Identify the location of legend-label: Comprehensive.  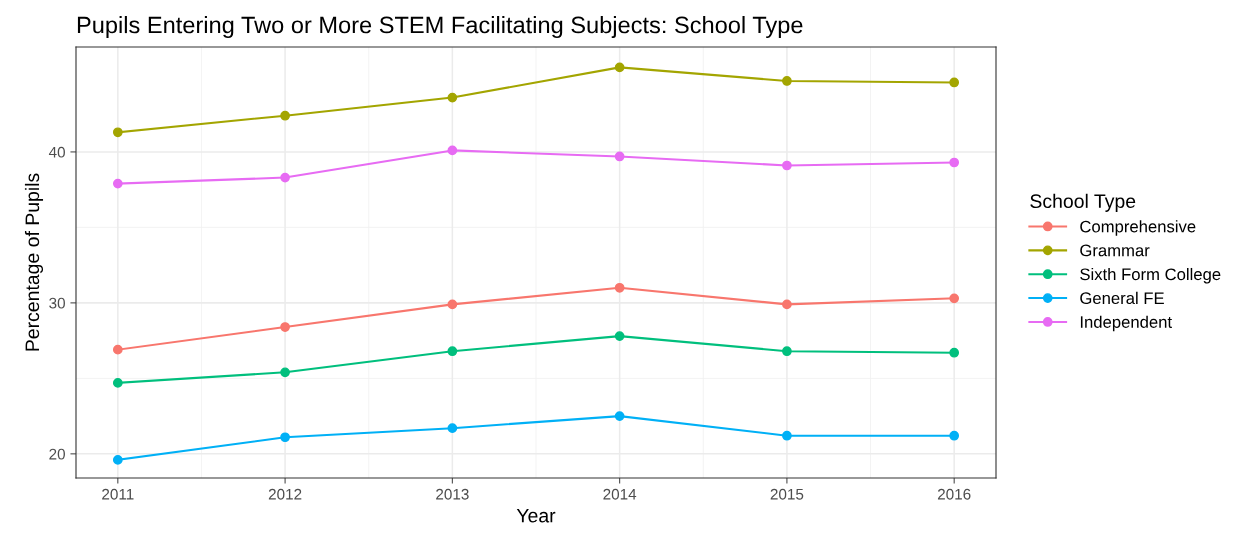
(1138, 228).